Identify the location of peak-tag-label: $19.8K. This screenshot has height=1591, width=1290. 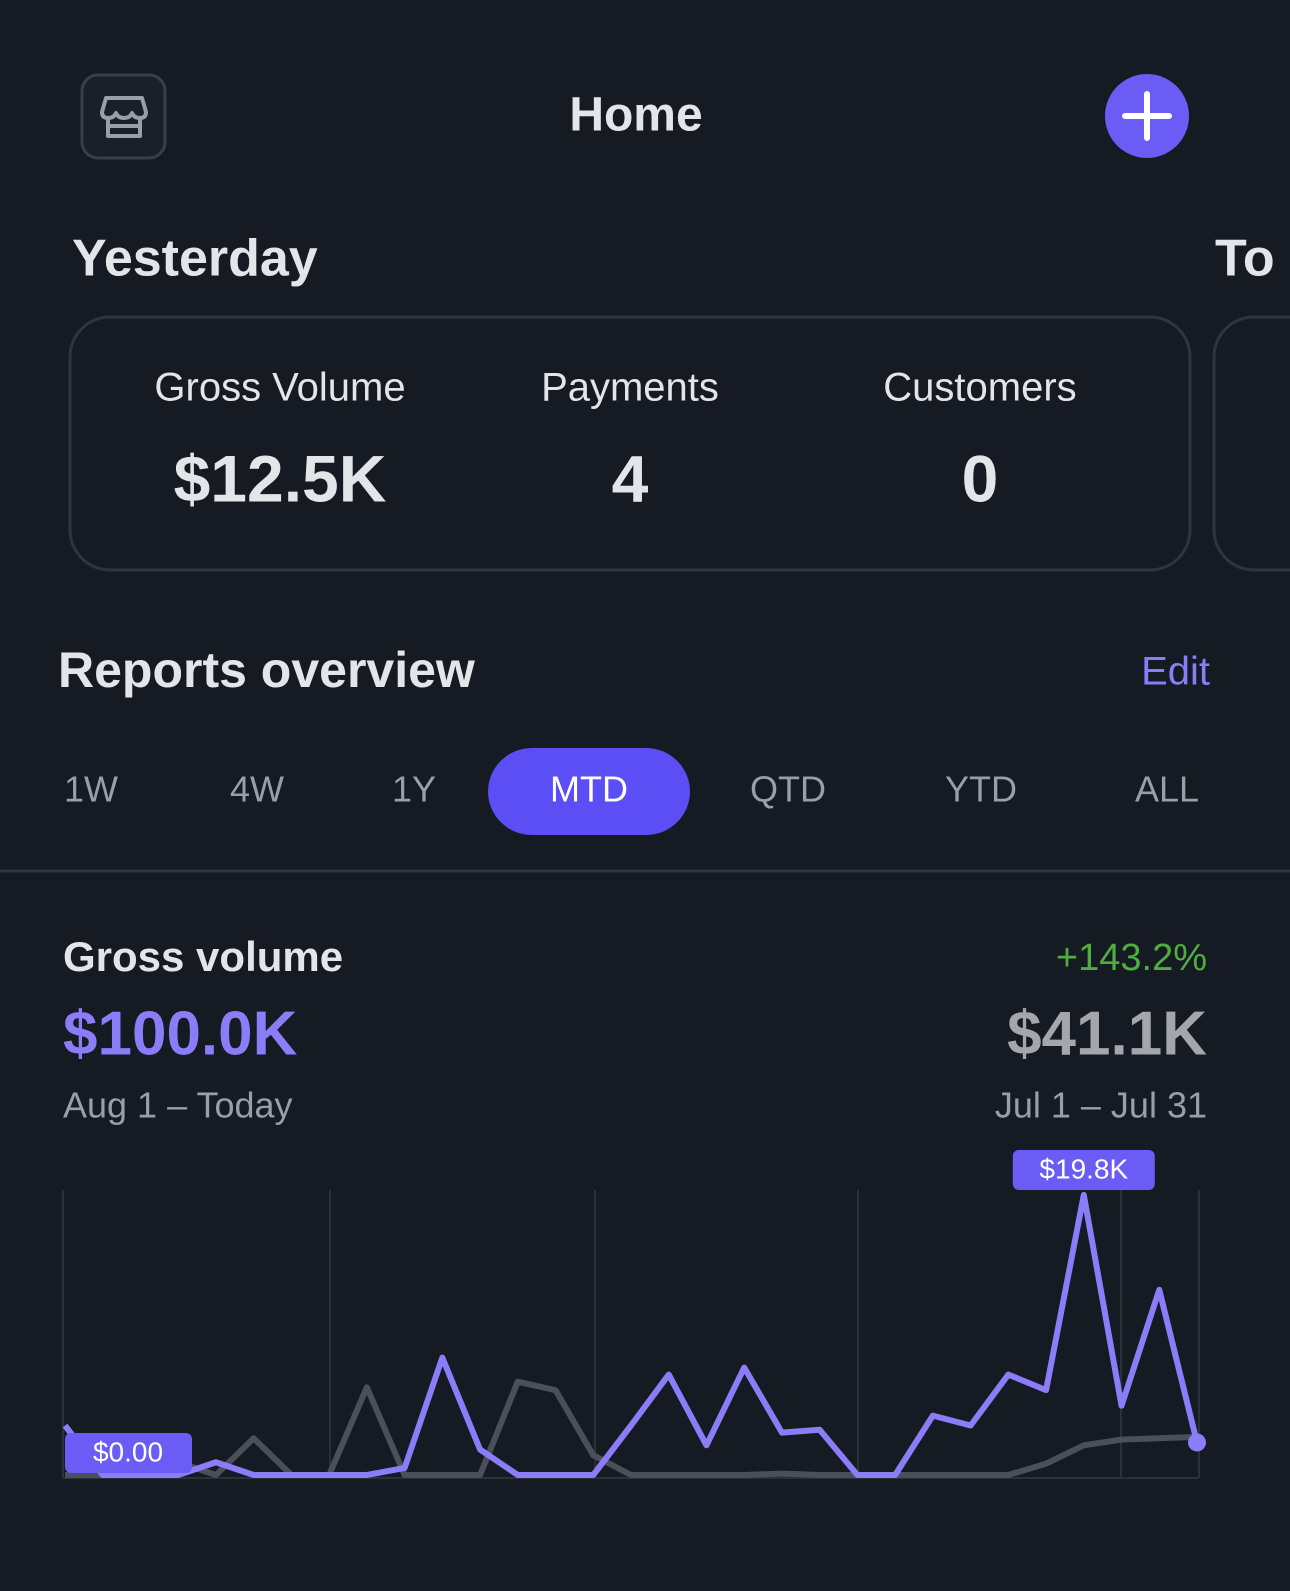
(1083, 1168).